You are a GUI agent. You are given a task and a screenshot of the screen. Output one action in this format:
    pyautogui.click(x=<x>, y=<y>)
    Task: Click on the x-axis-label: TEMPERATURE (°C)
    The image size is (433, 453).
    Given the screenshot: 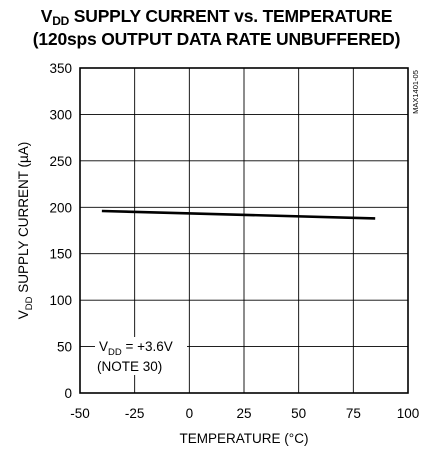 What is the action you would take?
    pyautogui.click(x=244, y=438)
    